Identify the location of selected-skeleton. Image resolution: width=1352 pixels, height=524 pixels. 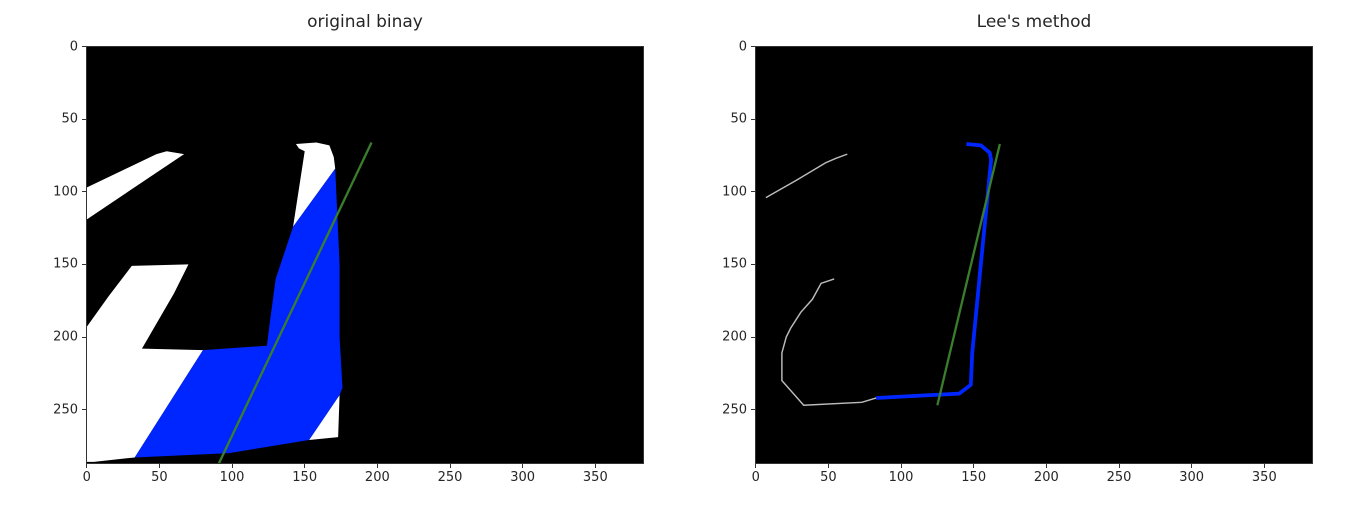
(935, 271).